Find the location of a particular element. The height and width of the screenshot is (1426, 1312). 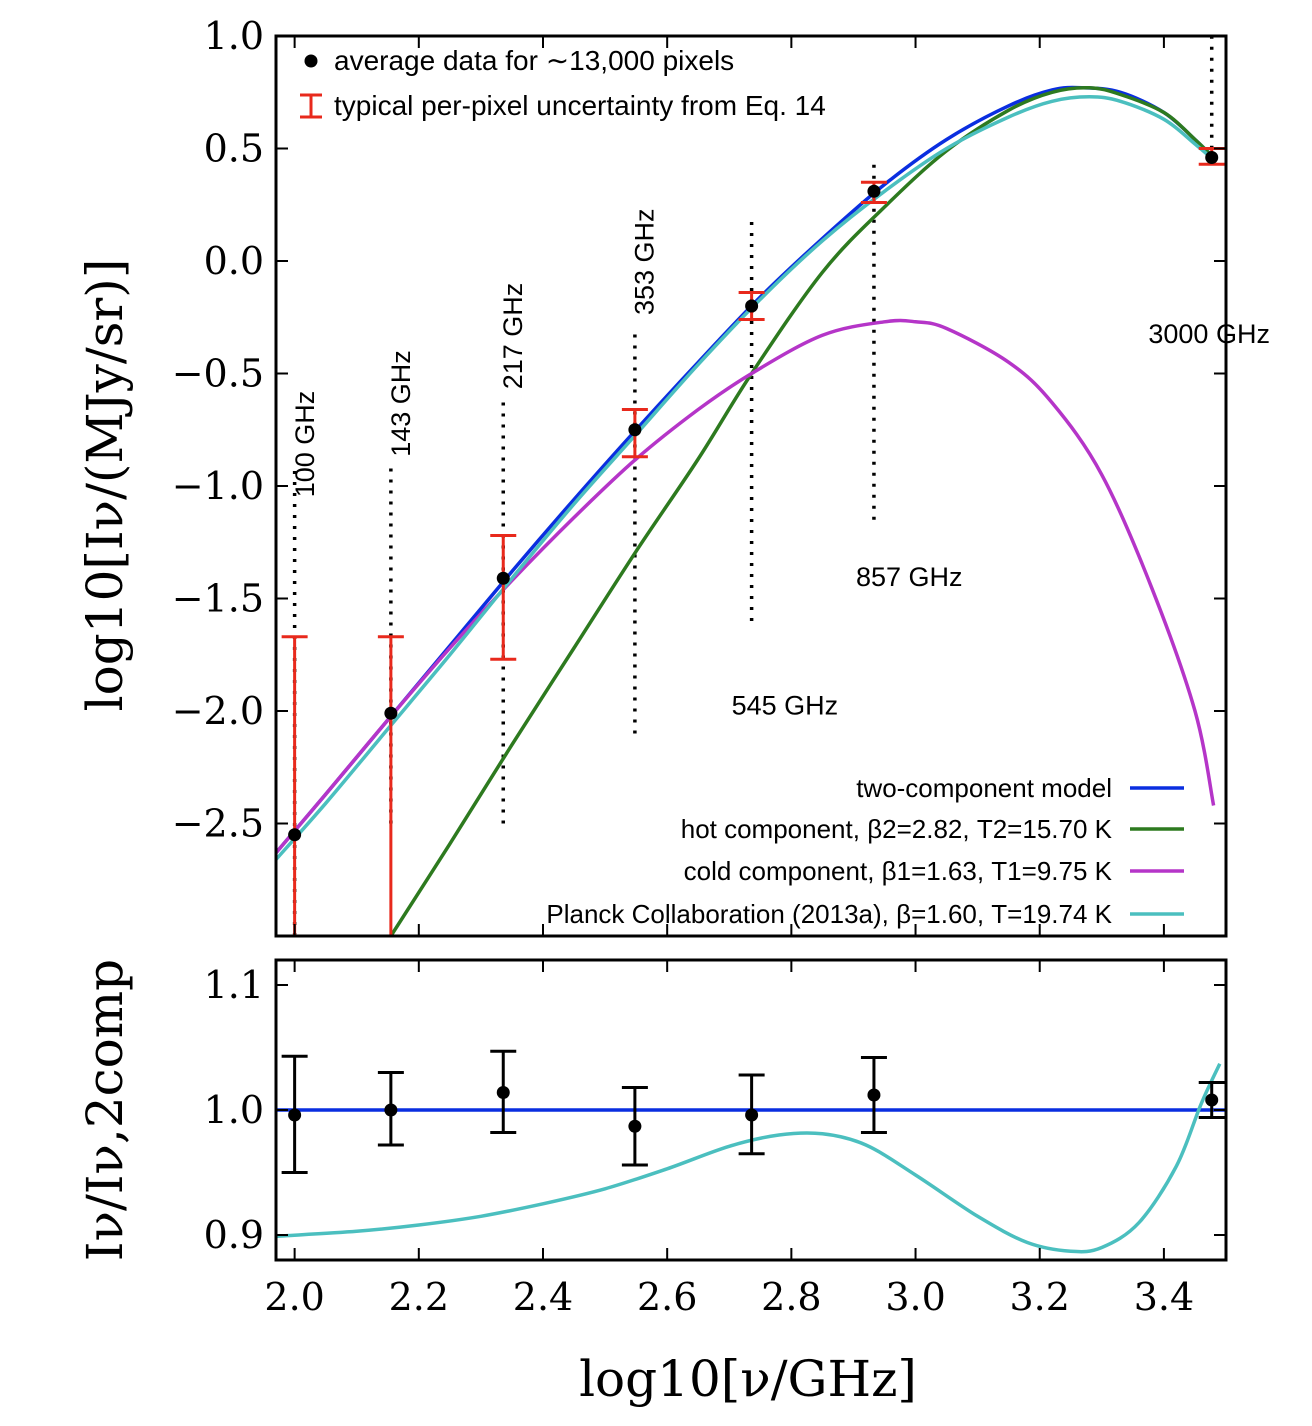

bottom-plot-area is located at coordinates (751, 1151).